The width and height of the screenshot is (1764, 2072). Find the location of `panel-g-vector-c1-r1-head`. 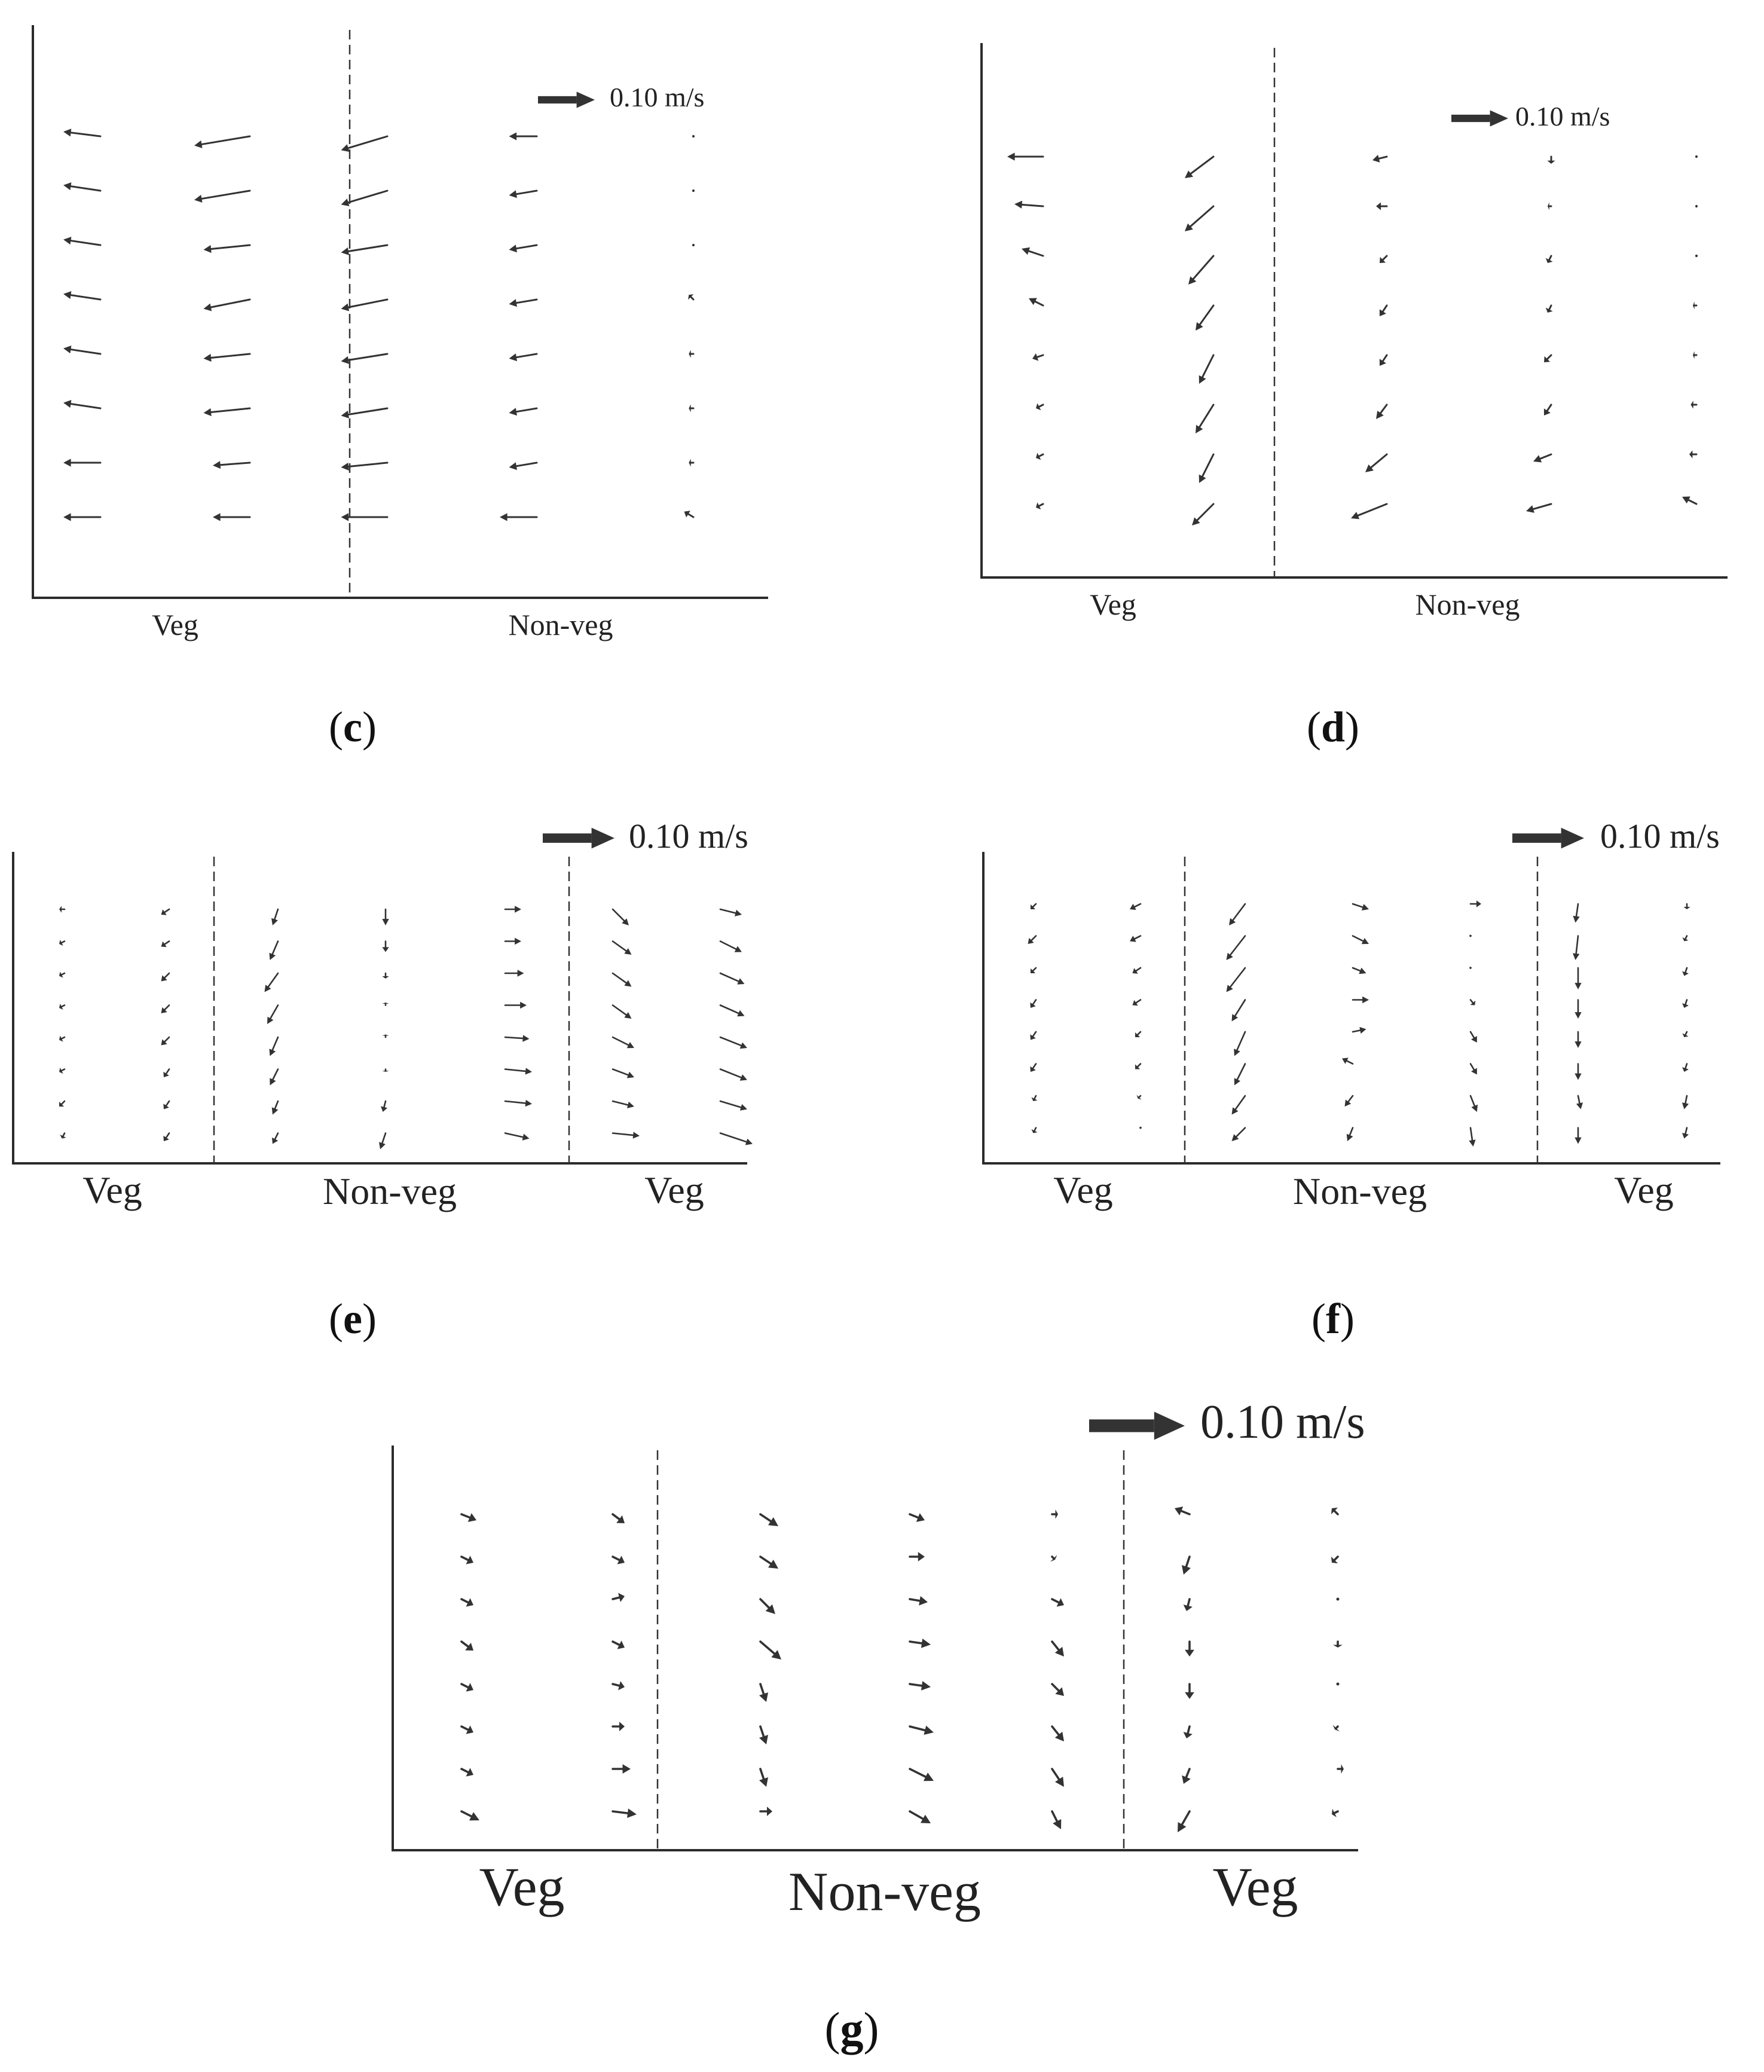

panel-g-vector-c1-r1-head is located at coordinates (471, 1517).